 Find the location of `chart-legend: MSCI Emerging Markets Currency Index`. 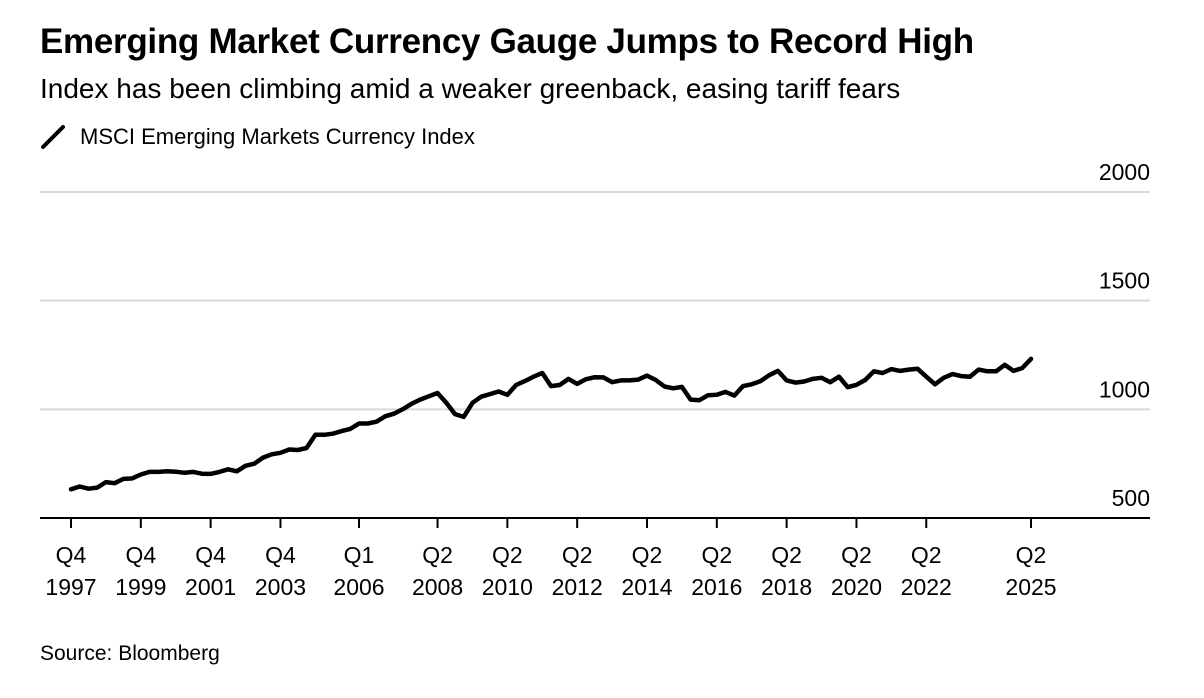

chart-legend: MSCI Emerging Markets Currency Index is located at coordinates (257, 137).